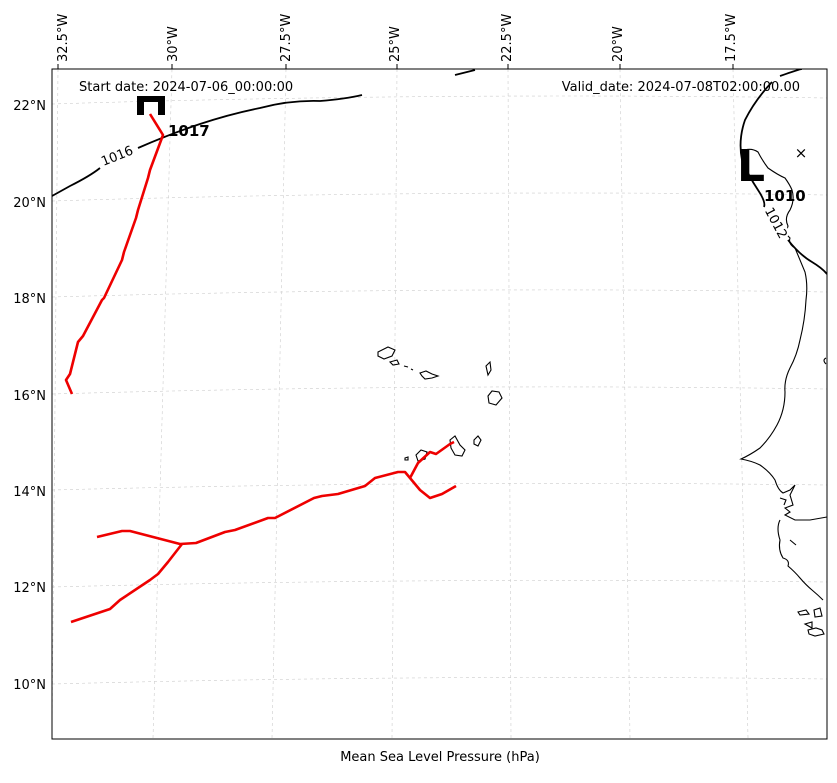  I want to click on lat-label-22n: 22°N, so click(29, 106).